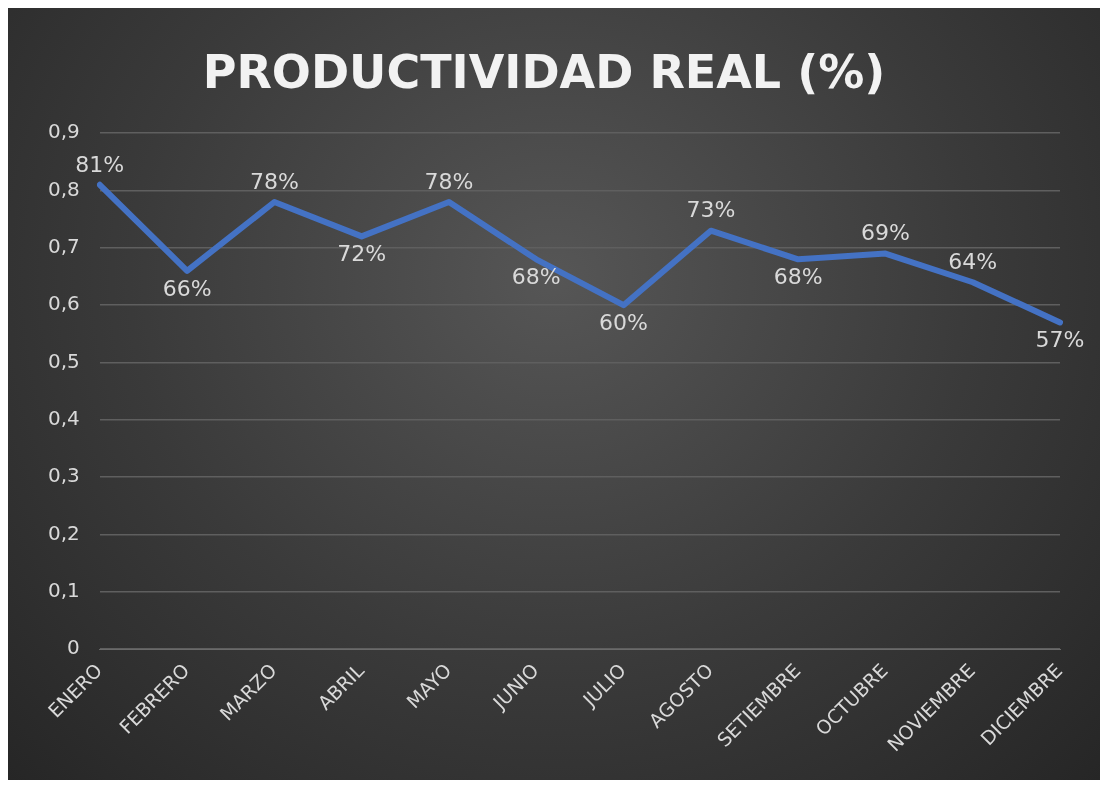 The height and width of the screenshot is (788, 1108). I want to click on data-label: 81%, so click(100, 164).